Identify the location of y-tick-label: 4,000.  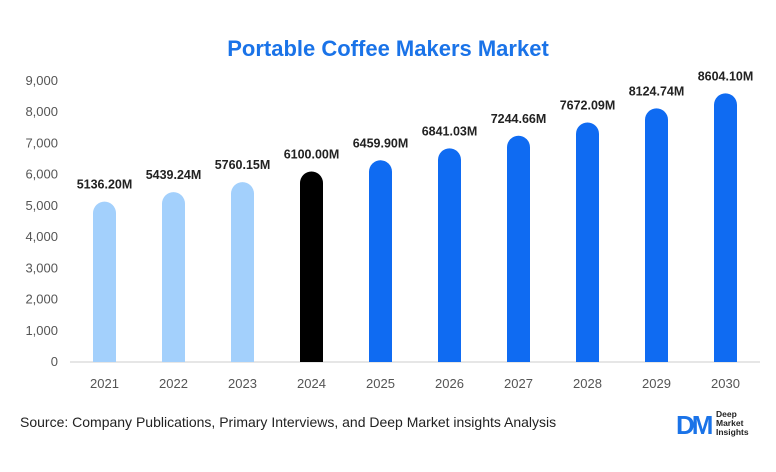
(41, 236).